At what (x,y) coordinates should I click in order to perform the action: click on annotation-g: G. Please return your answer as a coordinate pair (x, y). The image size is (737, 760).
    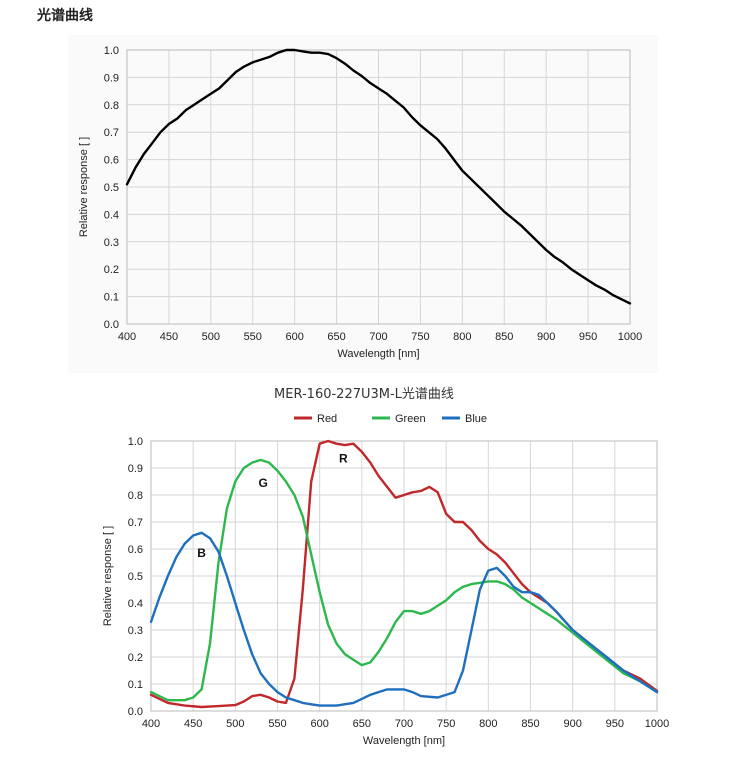
    Looking at the image, I should click on (262, 483).